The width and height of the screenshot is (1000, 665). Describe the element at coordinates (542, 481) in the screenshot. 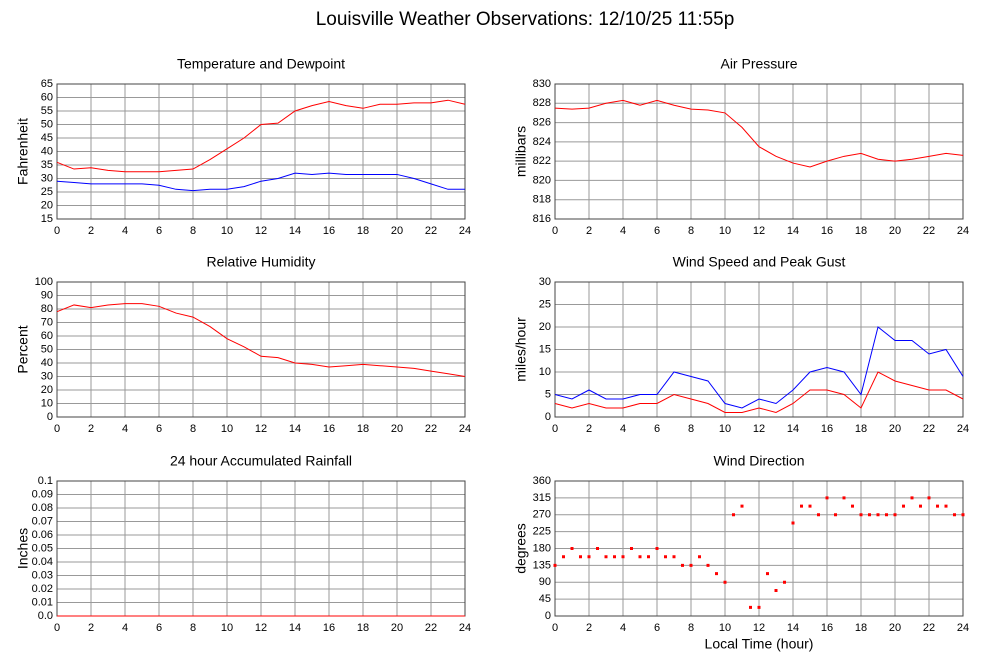

I see `y-tick-label: 360` at that location.